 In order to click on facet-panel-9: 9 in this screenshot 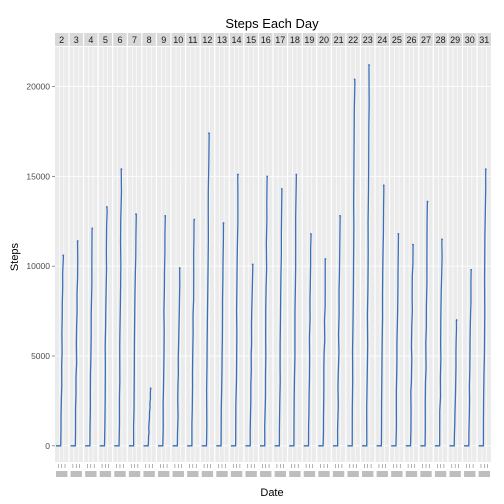, I will do `click(164, 255)`.